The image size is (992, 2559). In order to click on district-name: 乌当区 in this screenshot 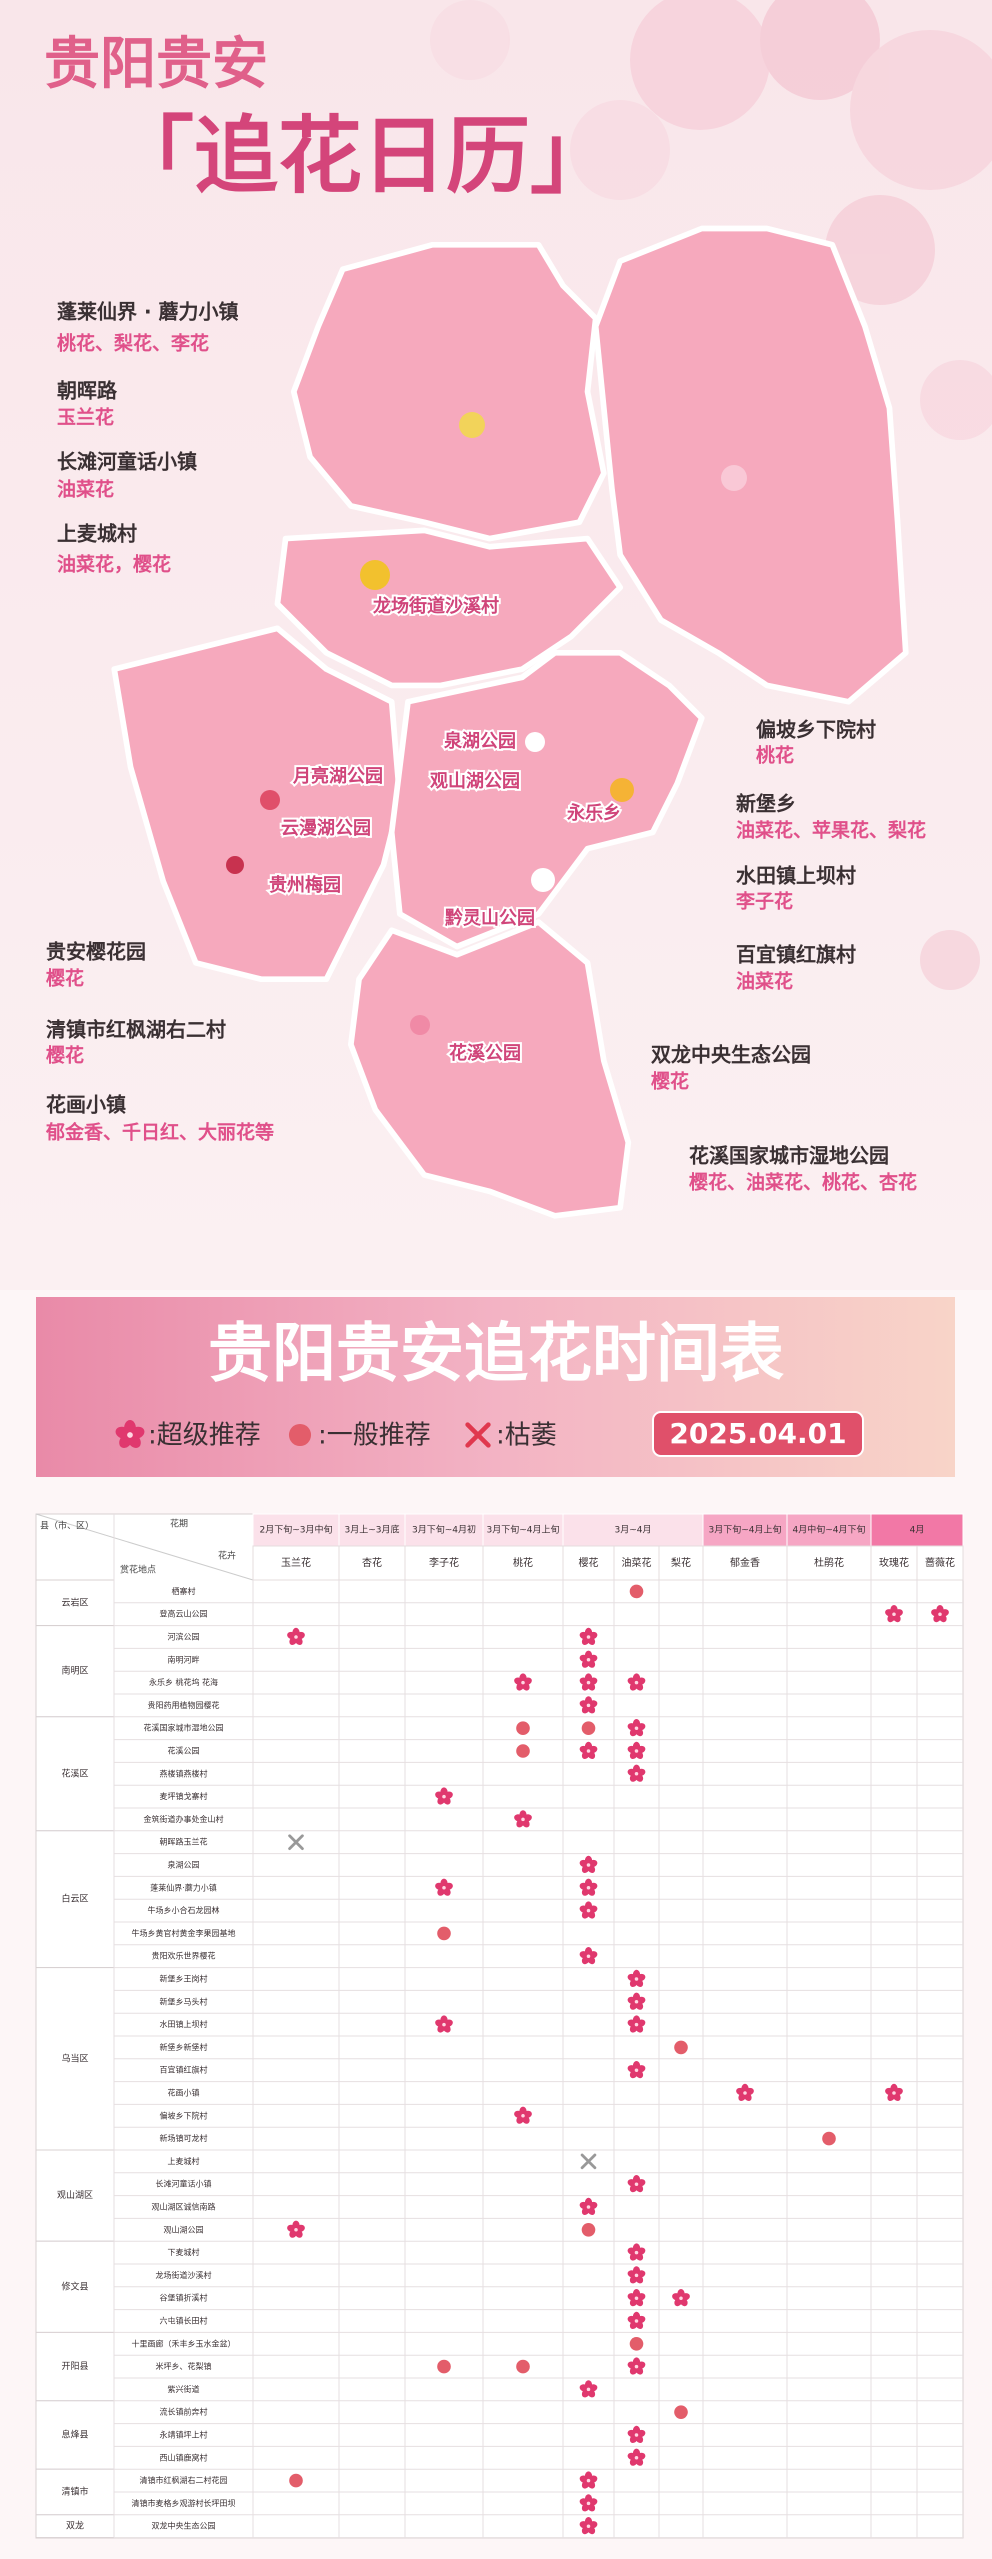, I will do `click(74, 2058)`.